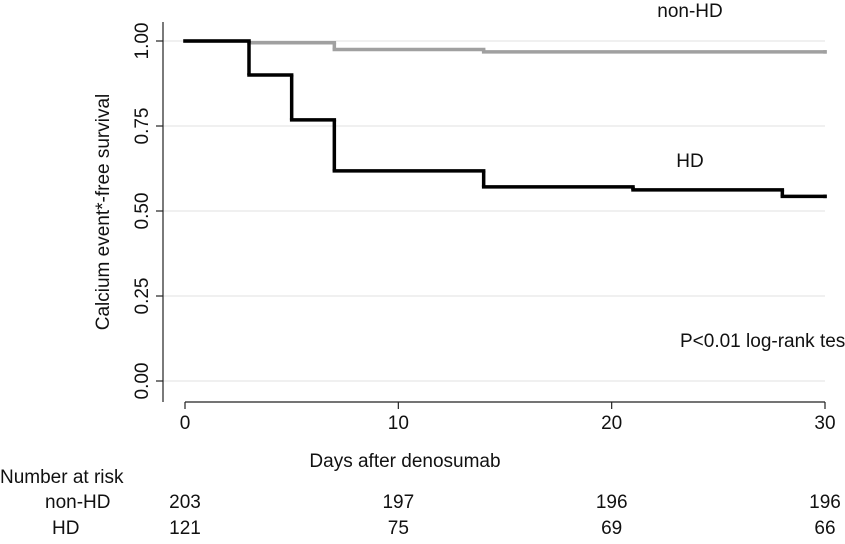  What do you see at coordinates (762, 341) in the screenshot?
I see `annotation: P<0.01 log-rank test` at bounding box center [762, 341].